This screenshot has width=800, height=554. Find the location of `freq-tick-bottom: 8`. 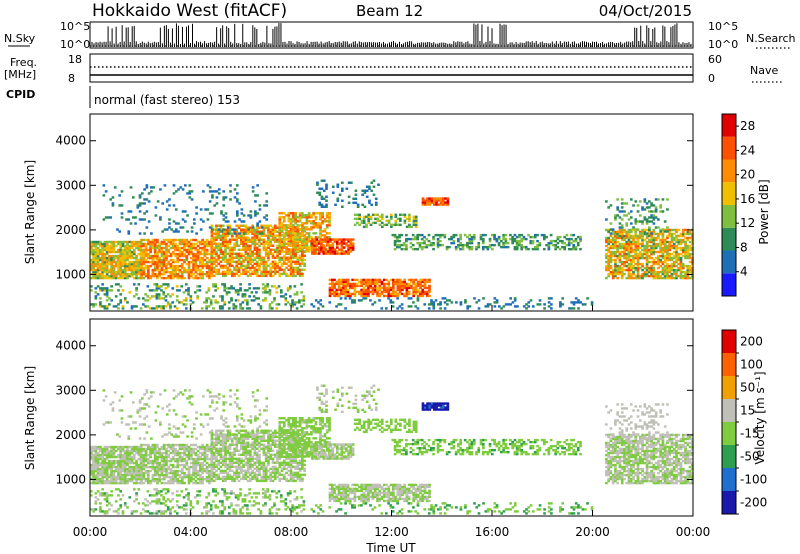

freq-tick-bottom: 8 is located at coordinates (71, 78).